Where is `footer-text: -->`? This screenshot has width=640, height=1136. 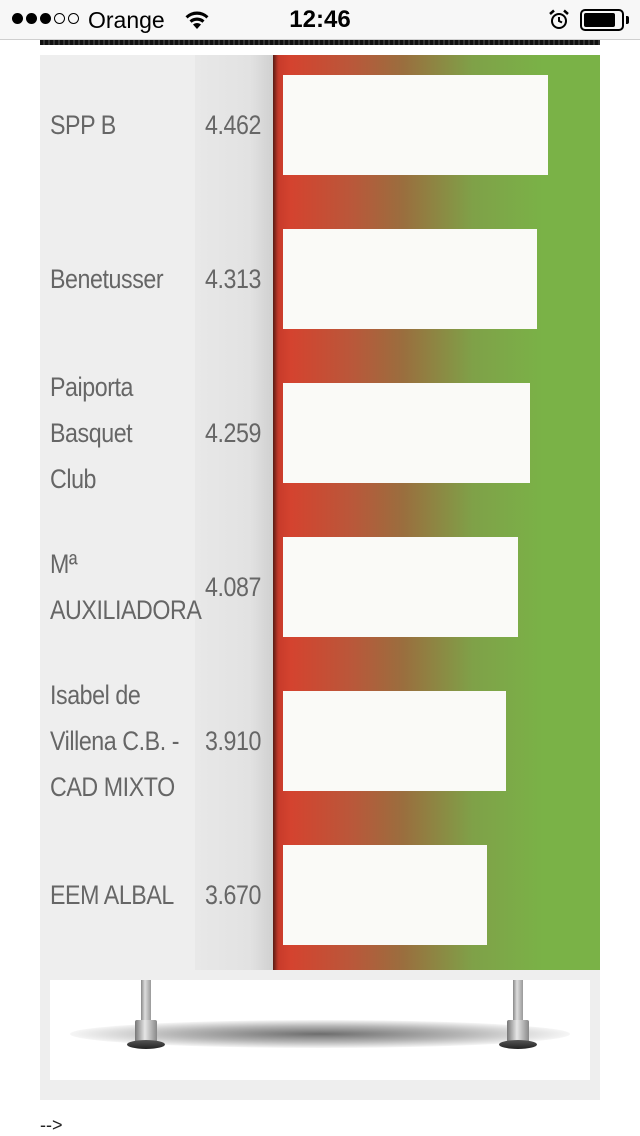 footer-text: --> is located at coordinates (51, 1125).